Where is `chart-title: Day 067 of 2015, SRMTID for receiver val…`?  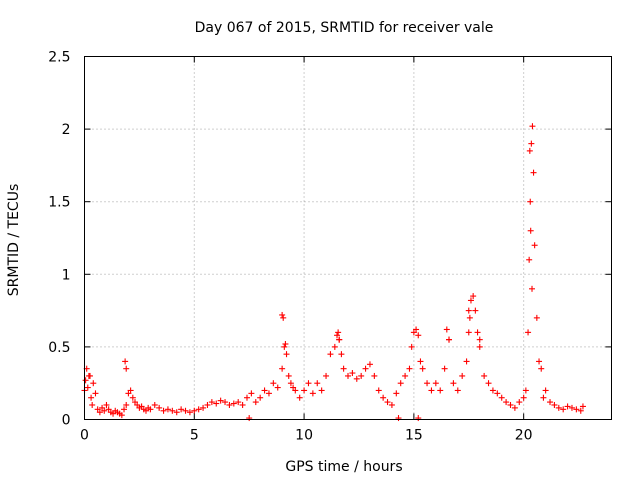 chart-title: Day 067 of 2015, SRMTID for receiver val… is located at coordinates (344, 28).